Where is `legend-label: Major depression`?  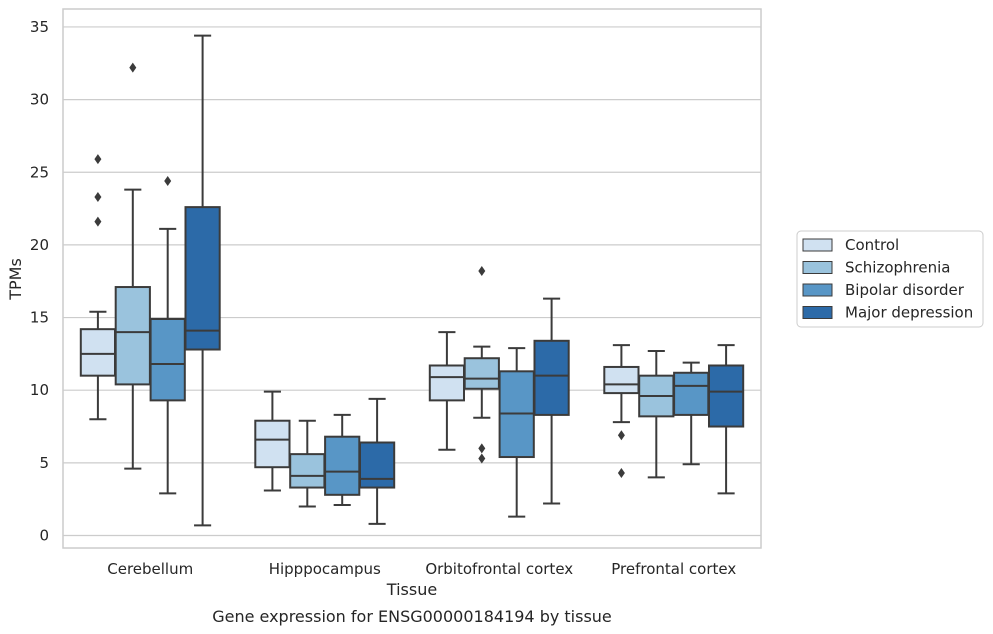
legend-label: Major depression is located at coordinates (909, 313).